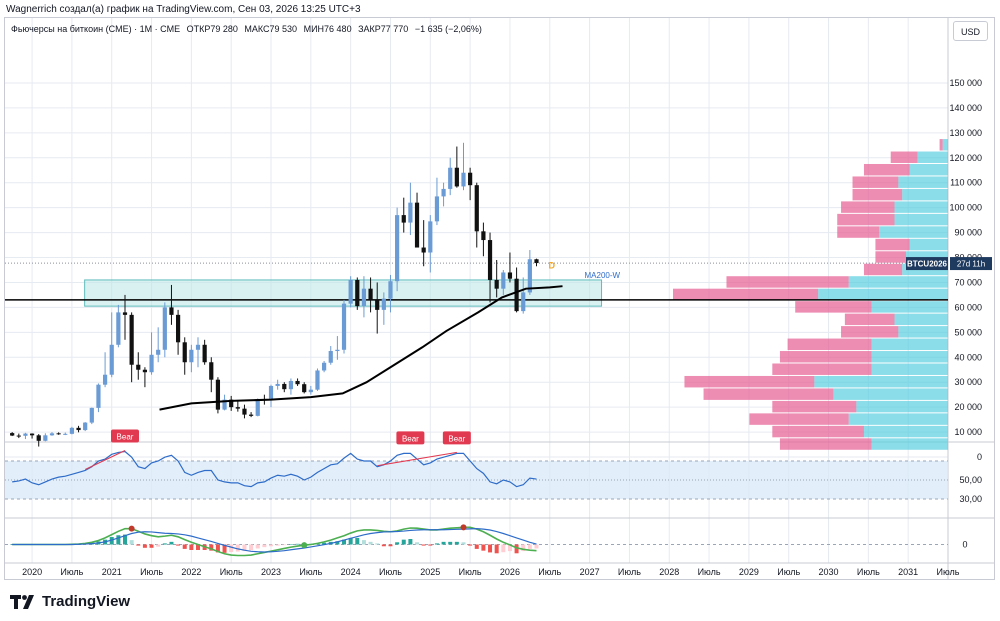 The image size is (1000, 621). What do you see at coordinates (968, 332) in the screenshot?
I see `price-tick-label: 50 000` at bounding box center [968, 332].